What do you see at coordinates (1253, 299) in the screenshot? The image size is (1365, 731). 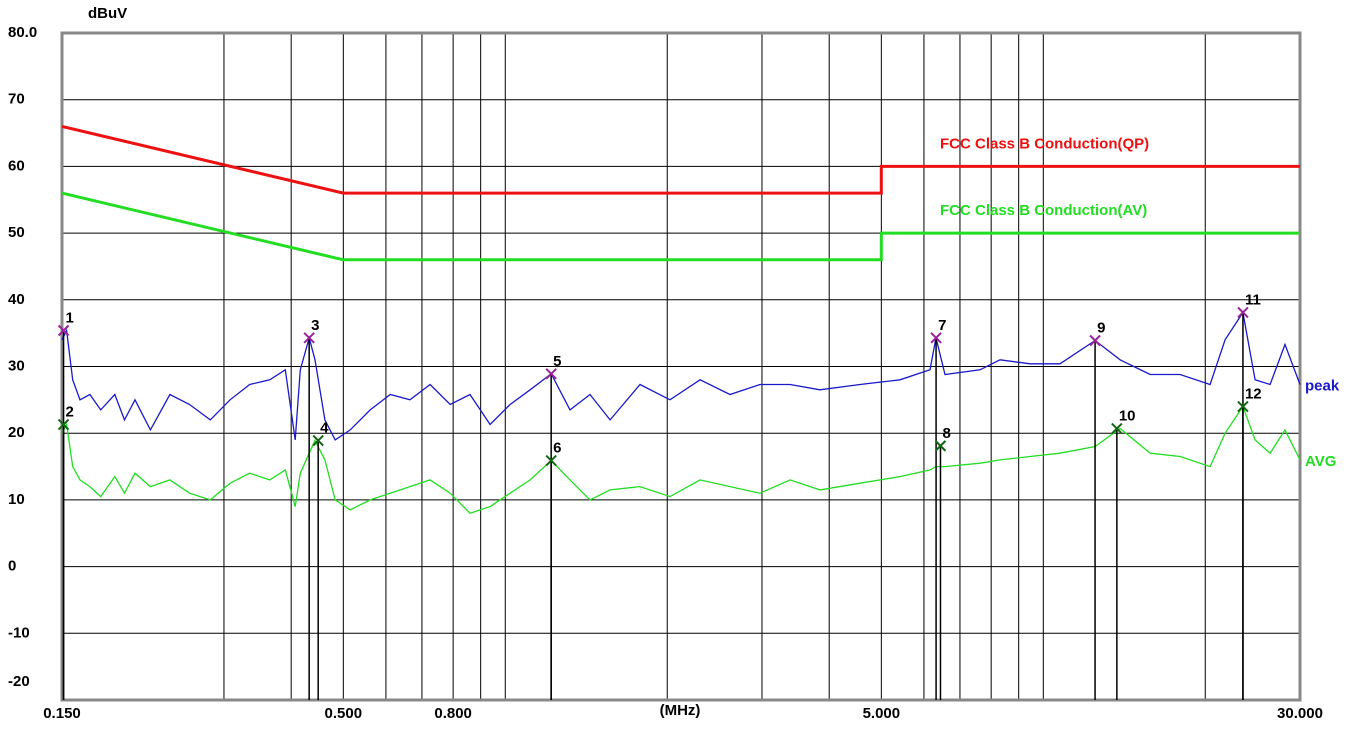 I see `marker-label: 11` at bounding box center [1253, 299].